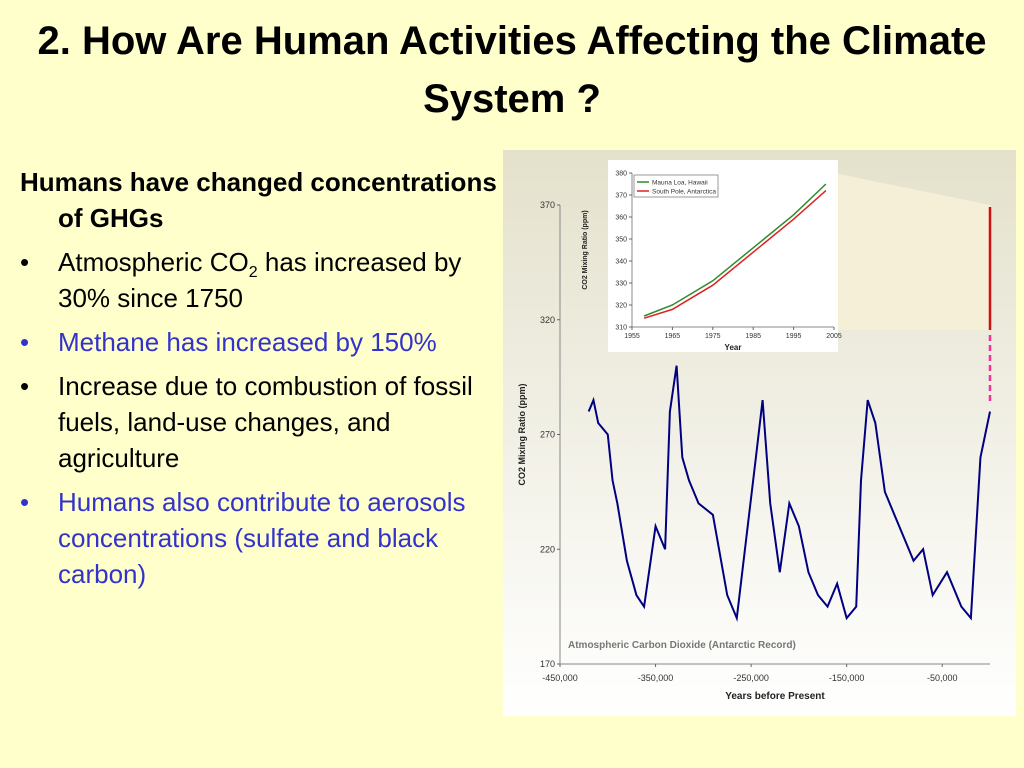 Image resolution: width=1024 pixels, height=768 pixels. Describe the element at coordinates (751, 678) in the screenshot. I see `x-tick-label: -250,000` at that location.